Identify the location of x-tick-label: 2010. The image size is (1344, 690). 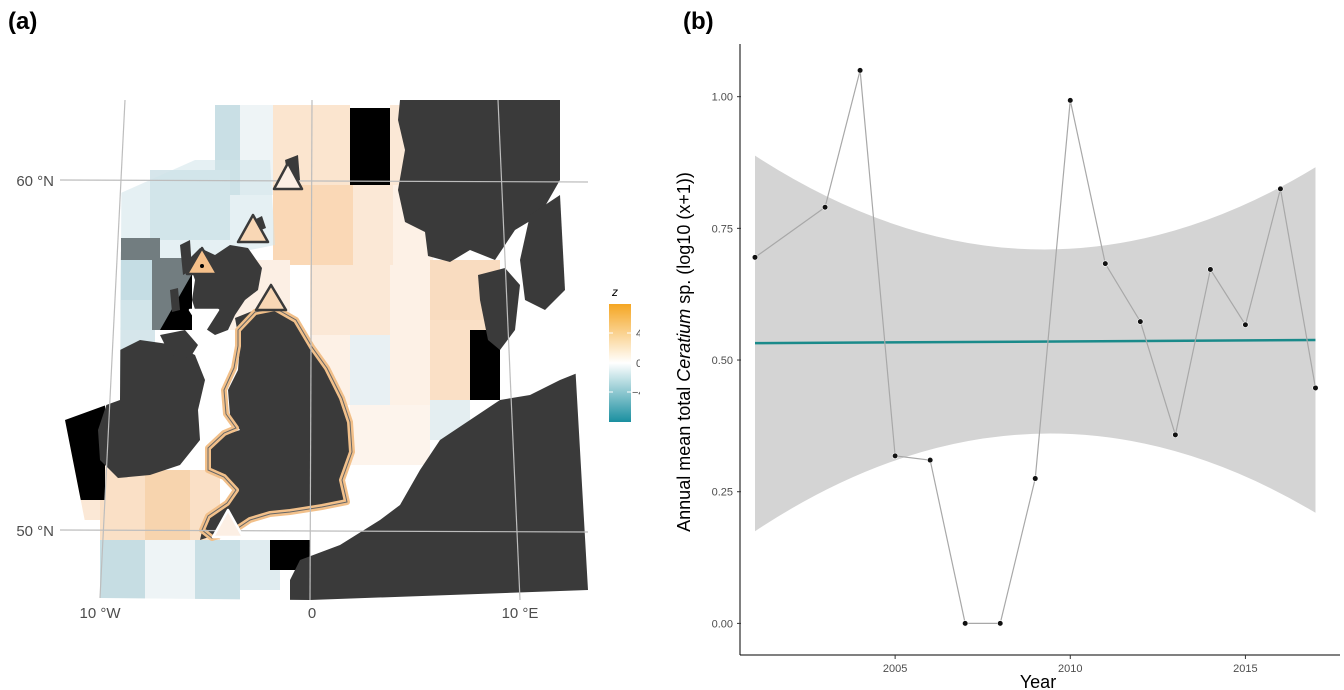
(1070, 669).